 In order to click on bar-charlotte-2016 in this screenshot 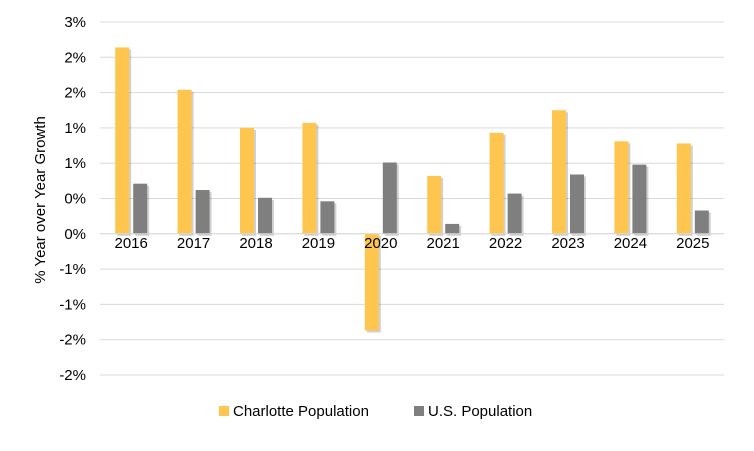, I will do `click(122, 140)`.